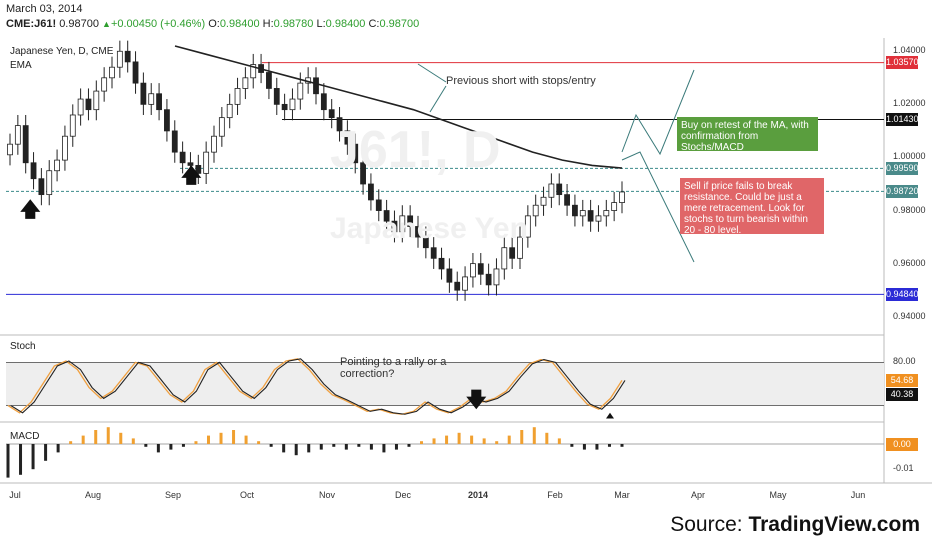  I want to click on stoch-pane-title: Stoch, so click(23, 346).